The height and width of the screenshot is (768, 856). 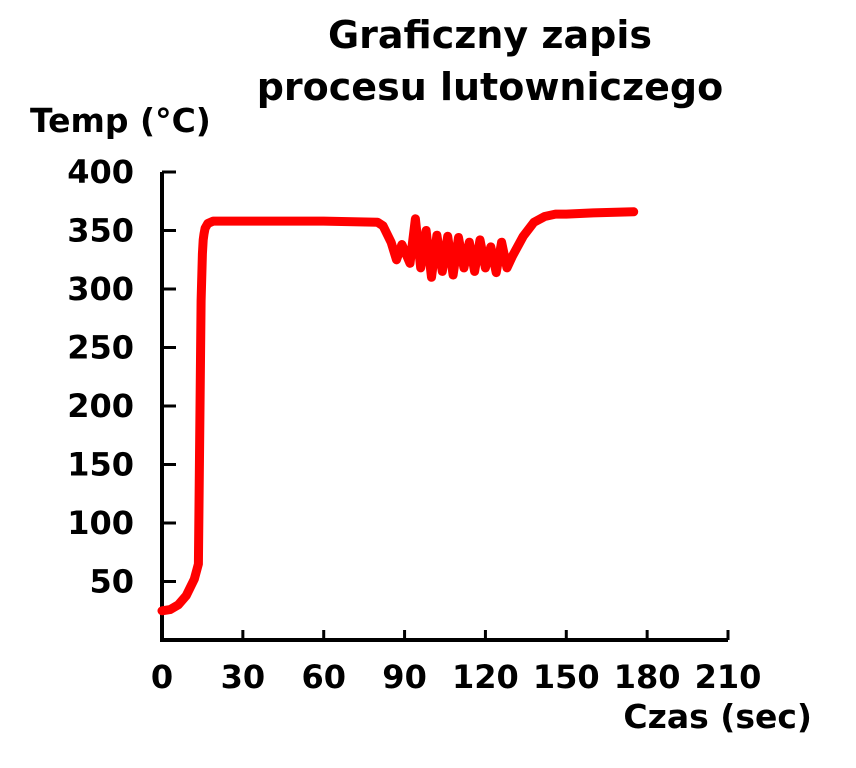 What do you see at coordinates (100, 348) in the screenshot?
I see `y-tick-label: 250` at bounding box center [100, 348].